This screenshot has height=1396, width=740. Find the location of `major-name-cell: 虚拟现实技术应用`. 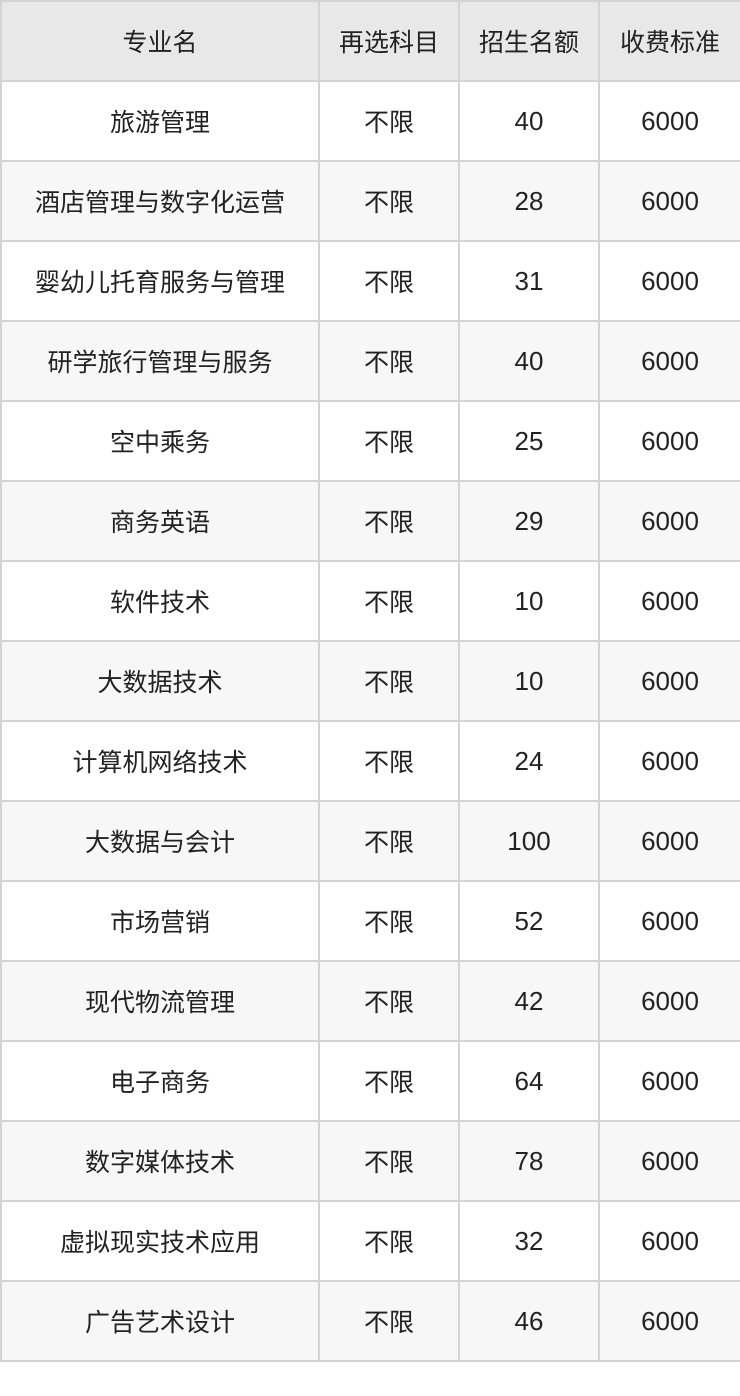

major-name-cell: 虚拟现实技术应用 is located at coordinates (160, 1241).